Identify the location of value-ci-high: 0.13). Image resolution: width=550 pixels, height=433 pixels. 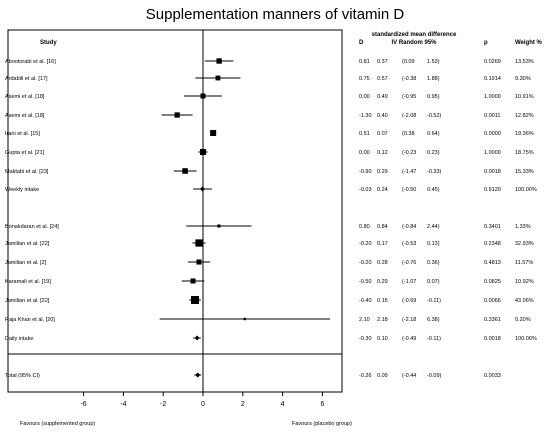
(433, 244).